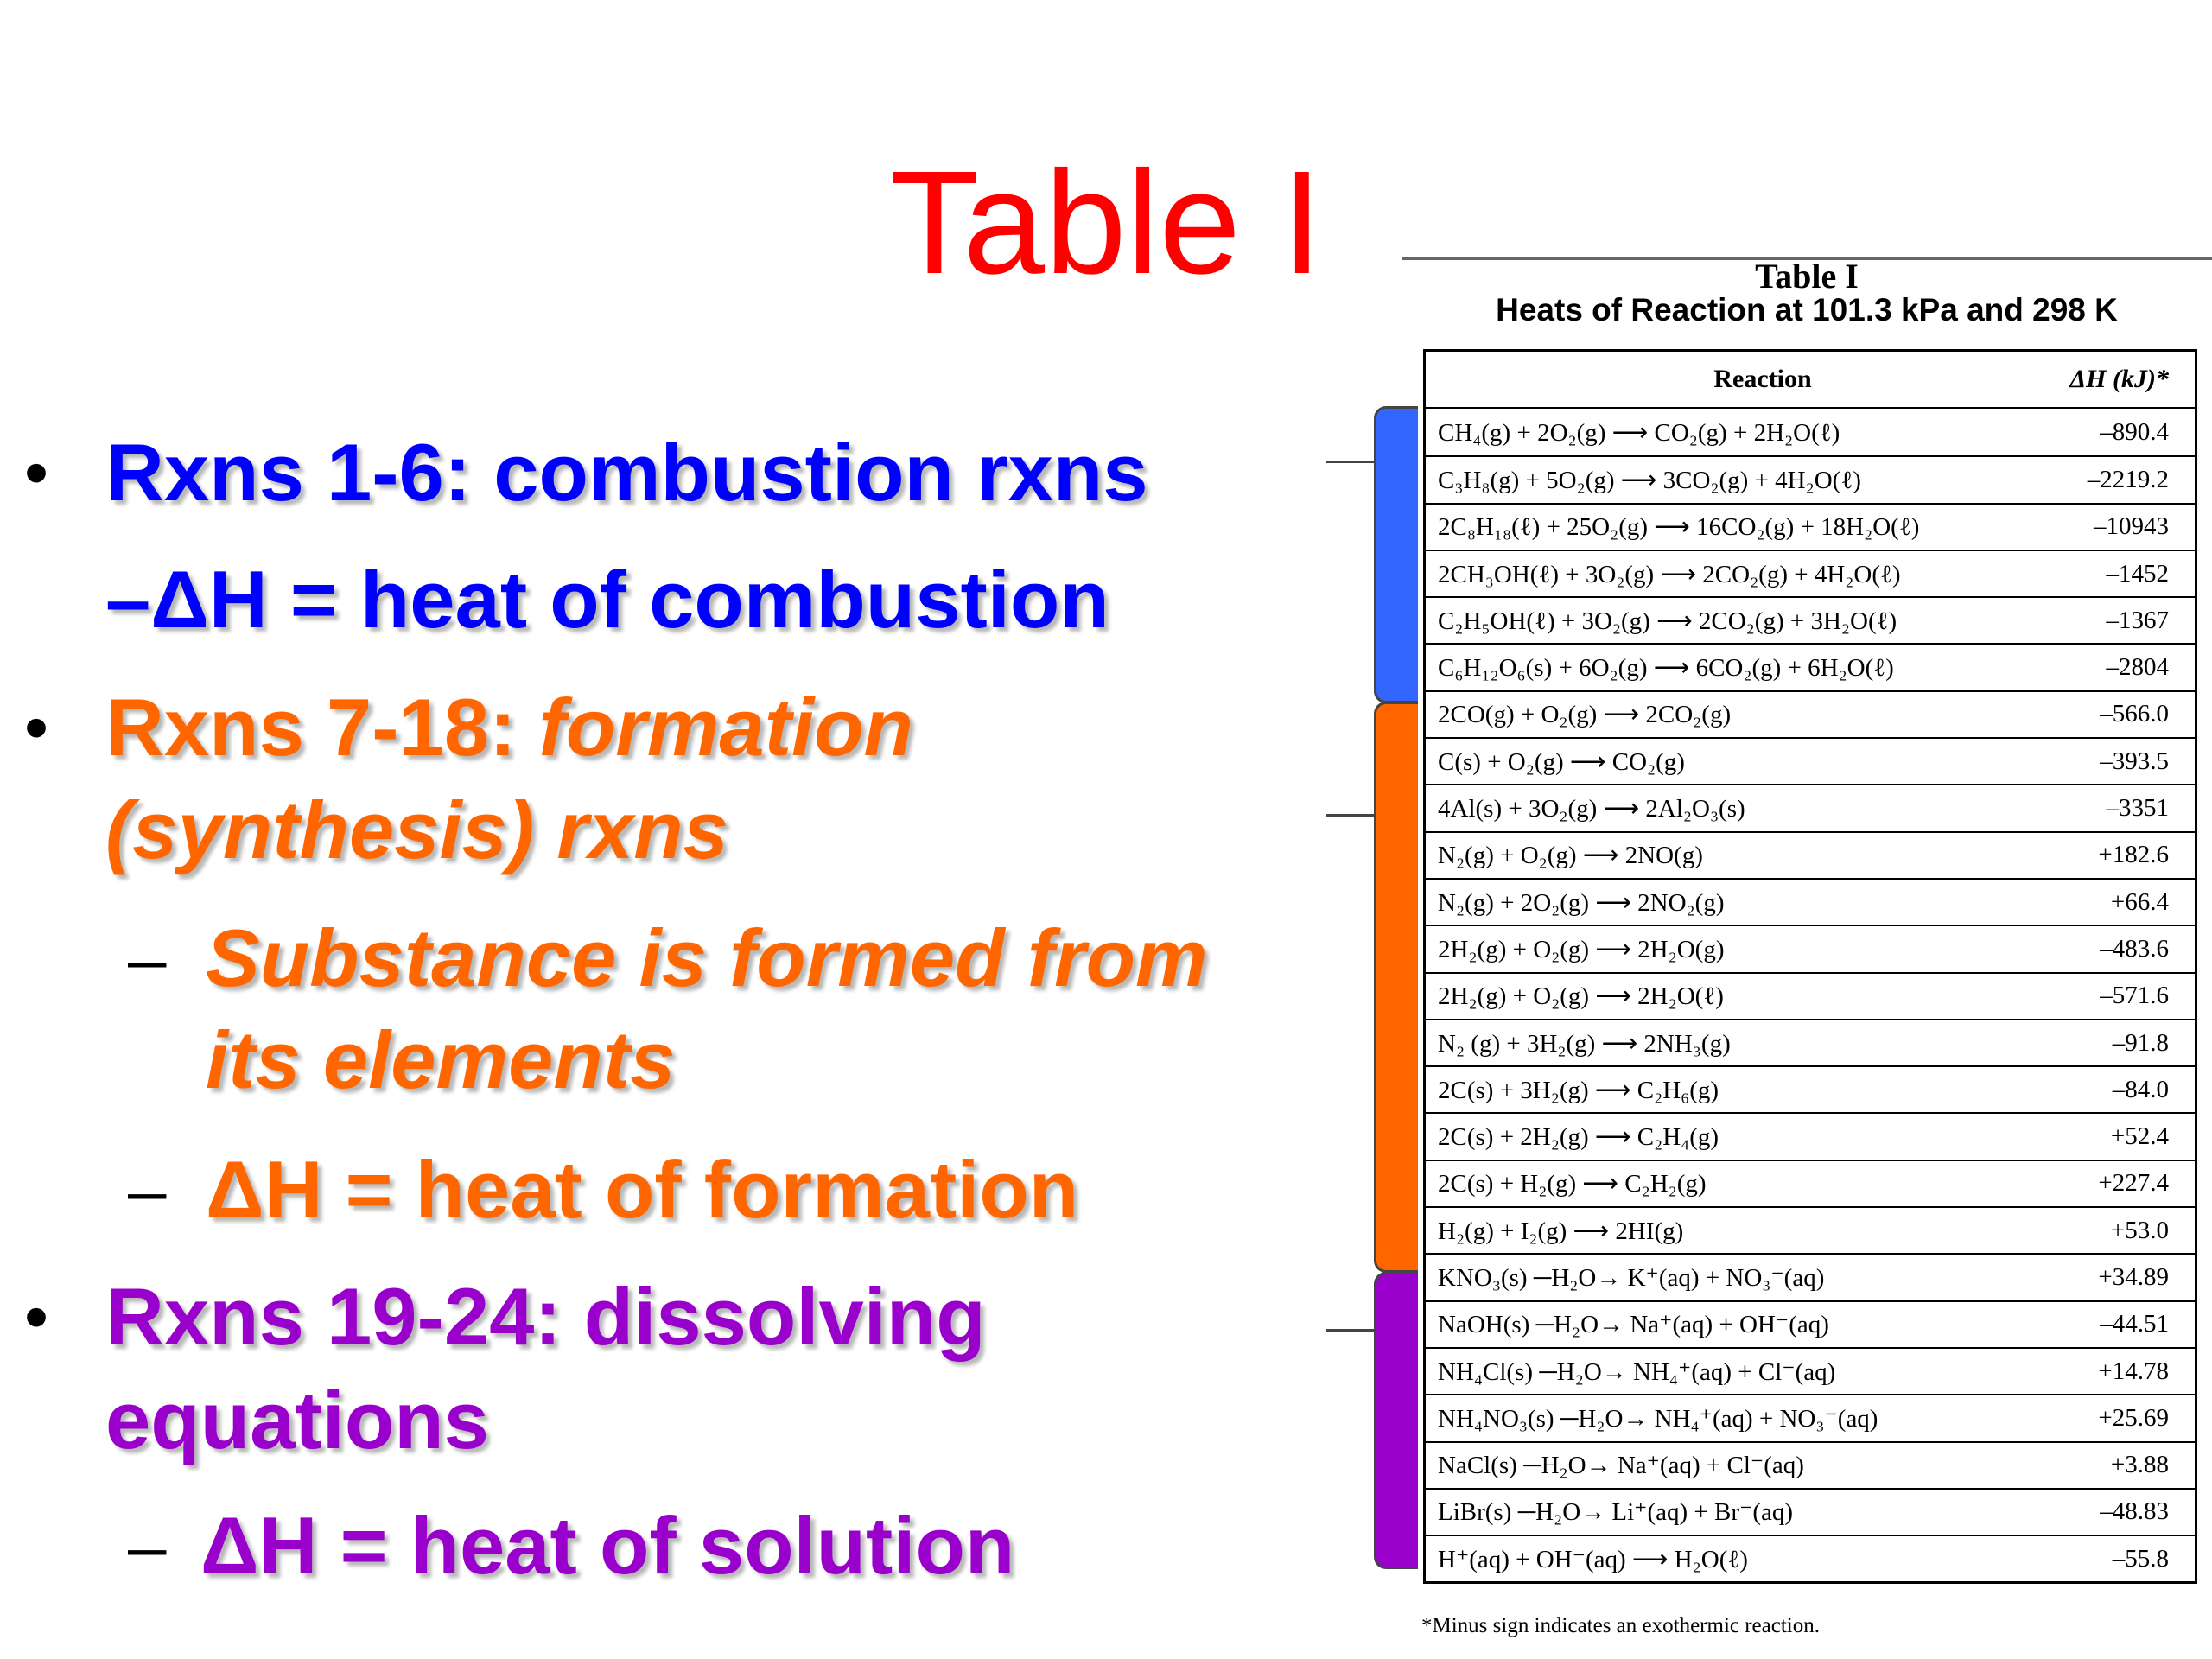 This screenshot has height=1659, width=2212. What do you see at coordinates (1581, 996) in the screenshot?
I see `reaction-cell: 2H₂(g) + O₂(g) ⟶ 2H₂O(ℓ)` at bounding box center [1581, 996].